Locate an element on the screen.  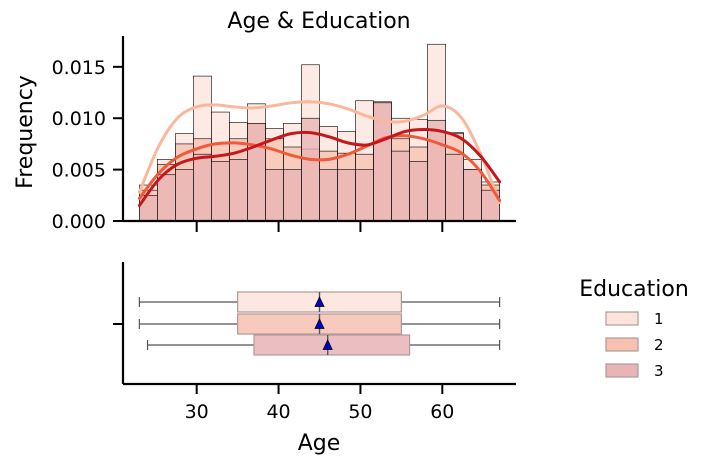
kde-curves is located at coordinates (319, 154).